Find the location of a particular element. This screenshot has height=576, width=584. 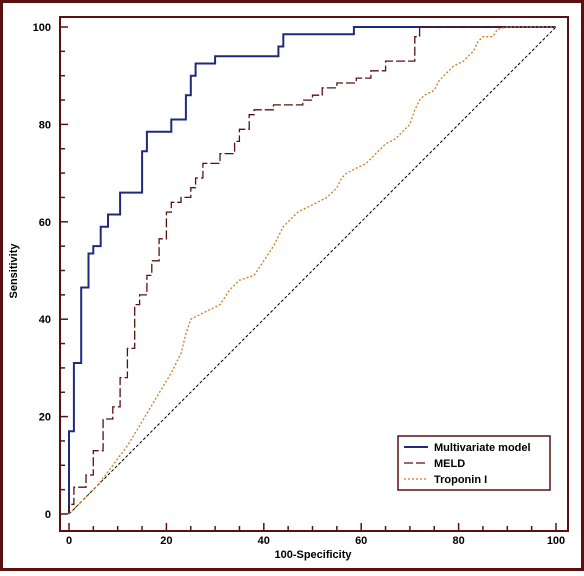

legend-box is located at coordinates (474, 463).